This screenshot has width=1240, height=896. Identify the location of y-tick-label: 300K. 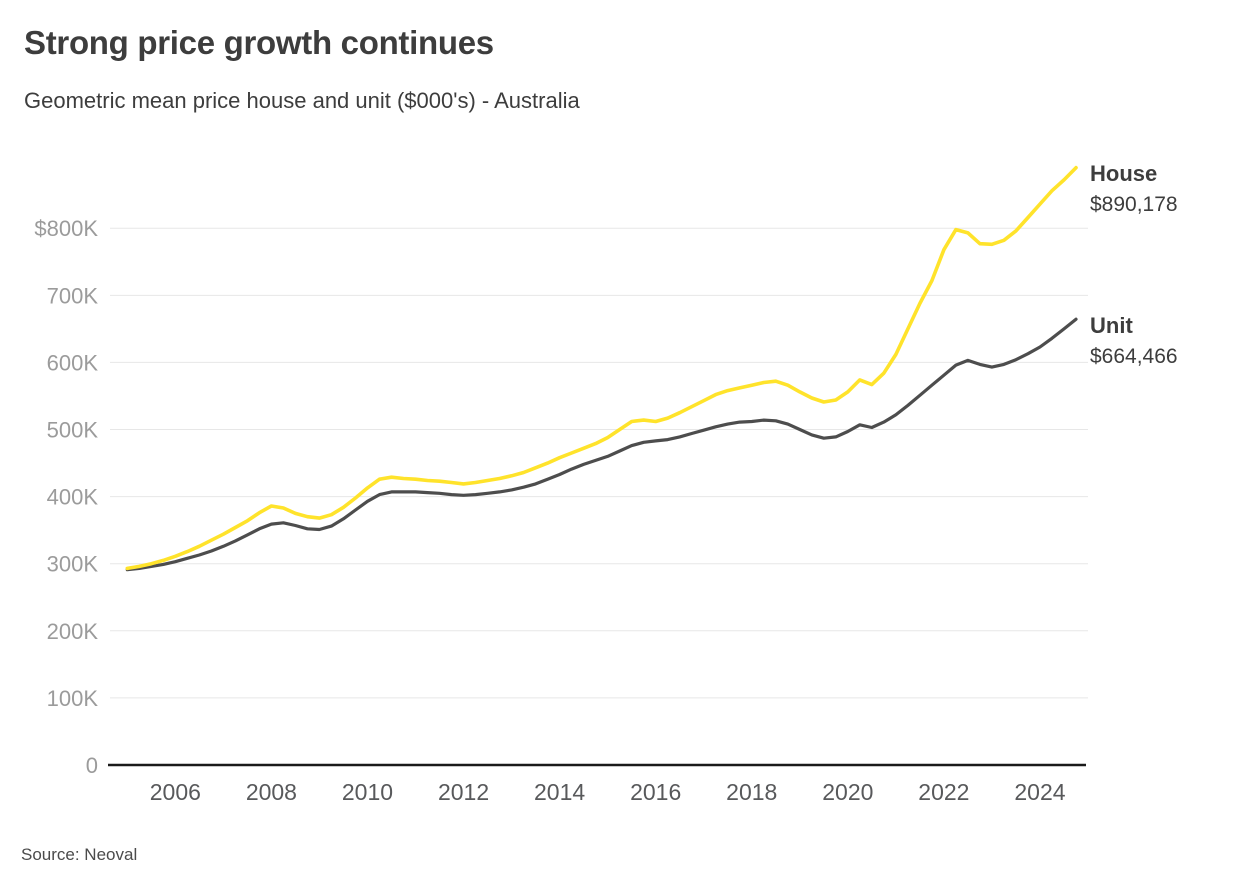
(73, 564).